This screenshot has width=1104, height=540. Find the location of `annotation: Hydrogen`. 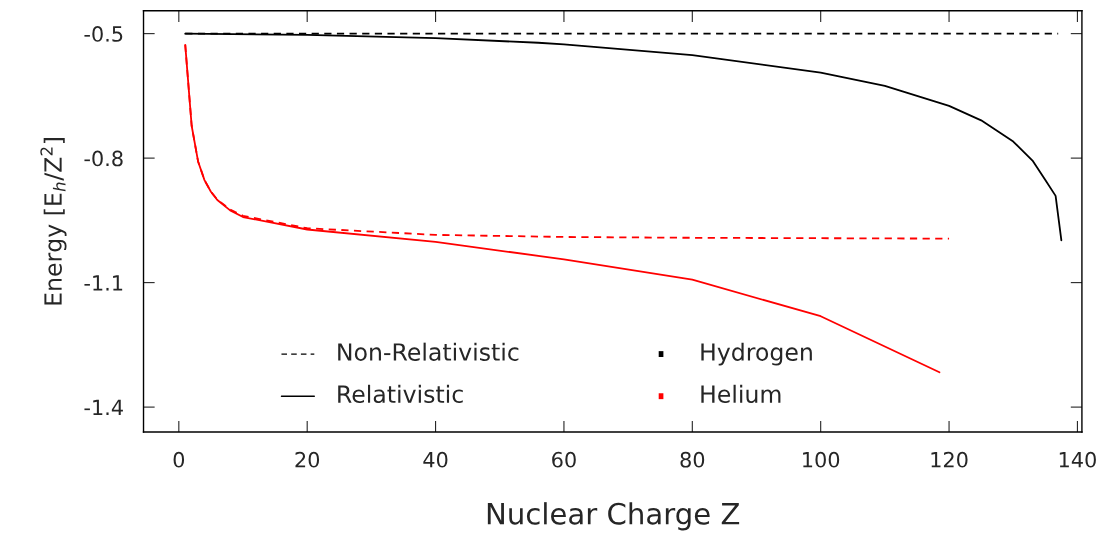

annotation: Hydrogen is located at coordinates (756, 354).